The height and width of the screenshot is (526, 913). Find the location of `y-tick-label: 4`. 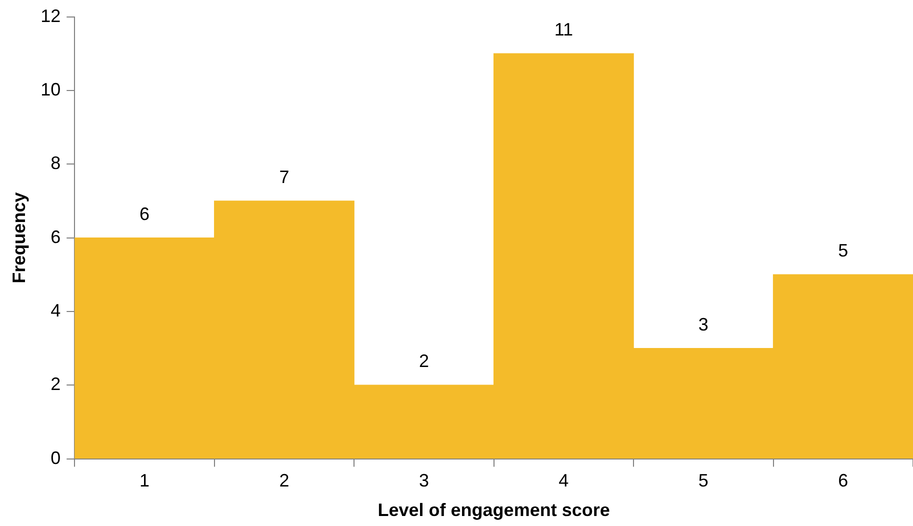

y-tick-label: 4 is located at coordinates (55, 310).